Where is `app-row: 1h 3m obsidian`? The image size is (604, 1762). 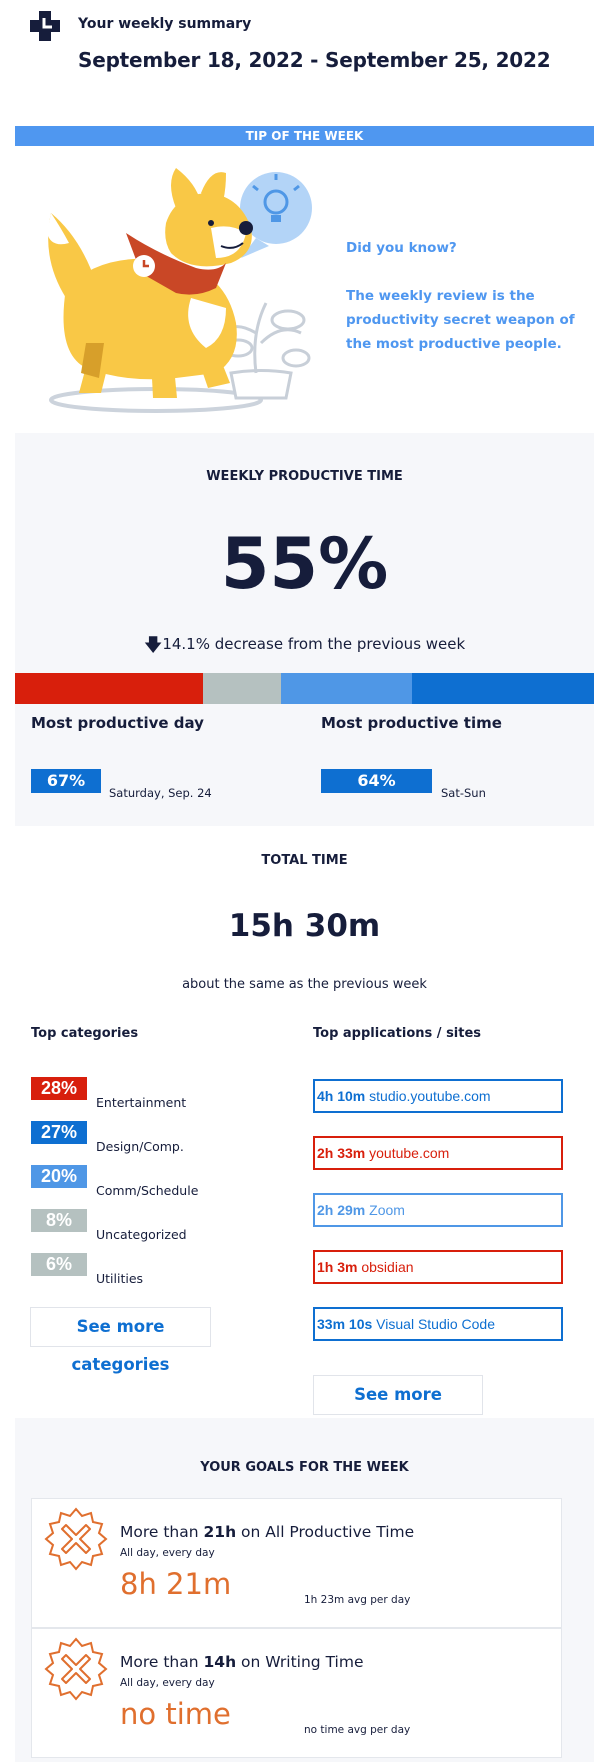 app-row: 1h 3m obsidian is located at coordinates (438, 1267).